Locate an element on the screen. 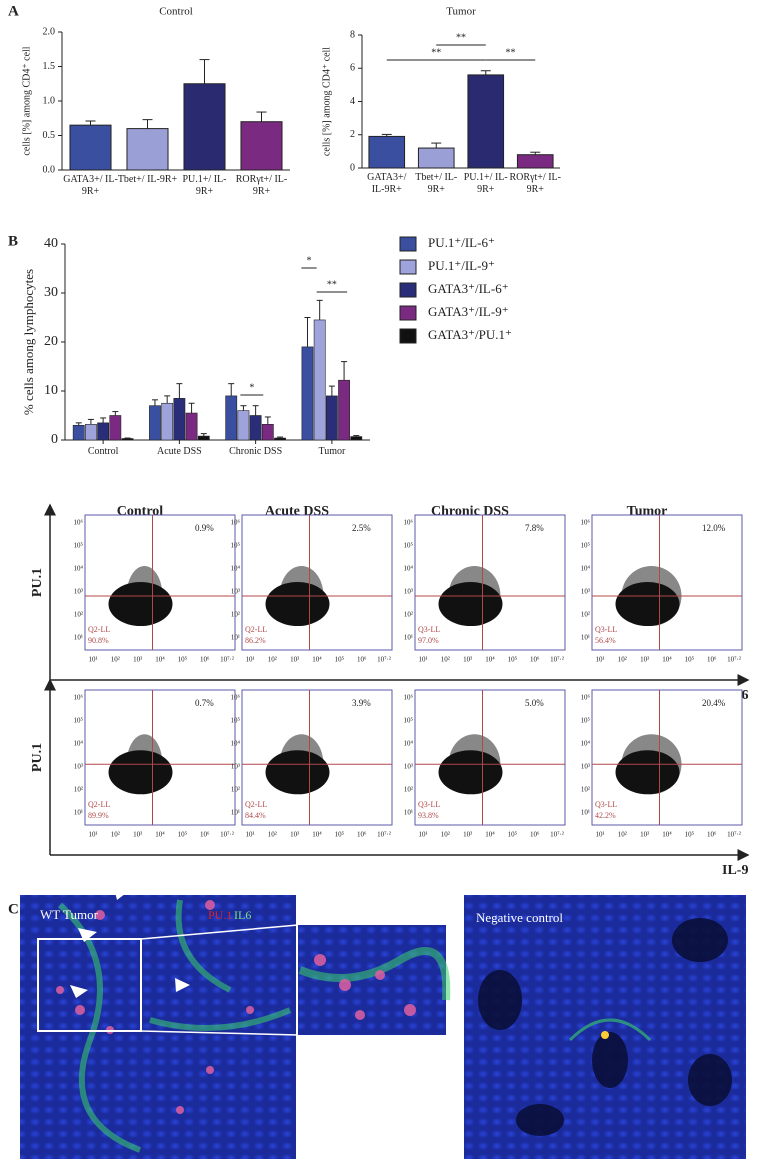 This screenshot has height=1159, width=758. x-tick-label: GATA3+/ IL-9R+ is located at coordinates (387, 183).